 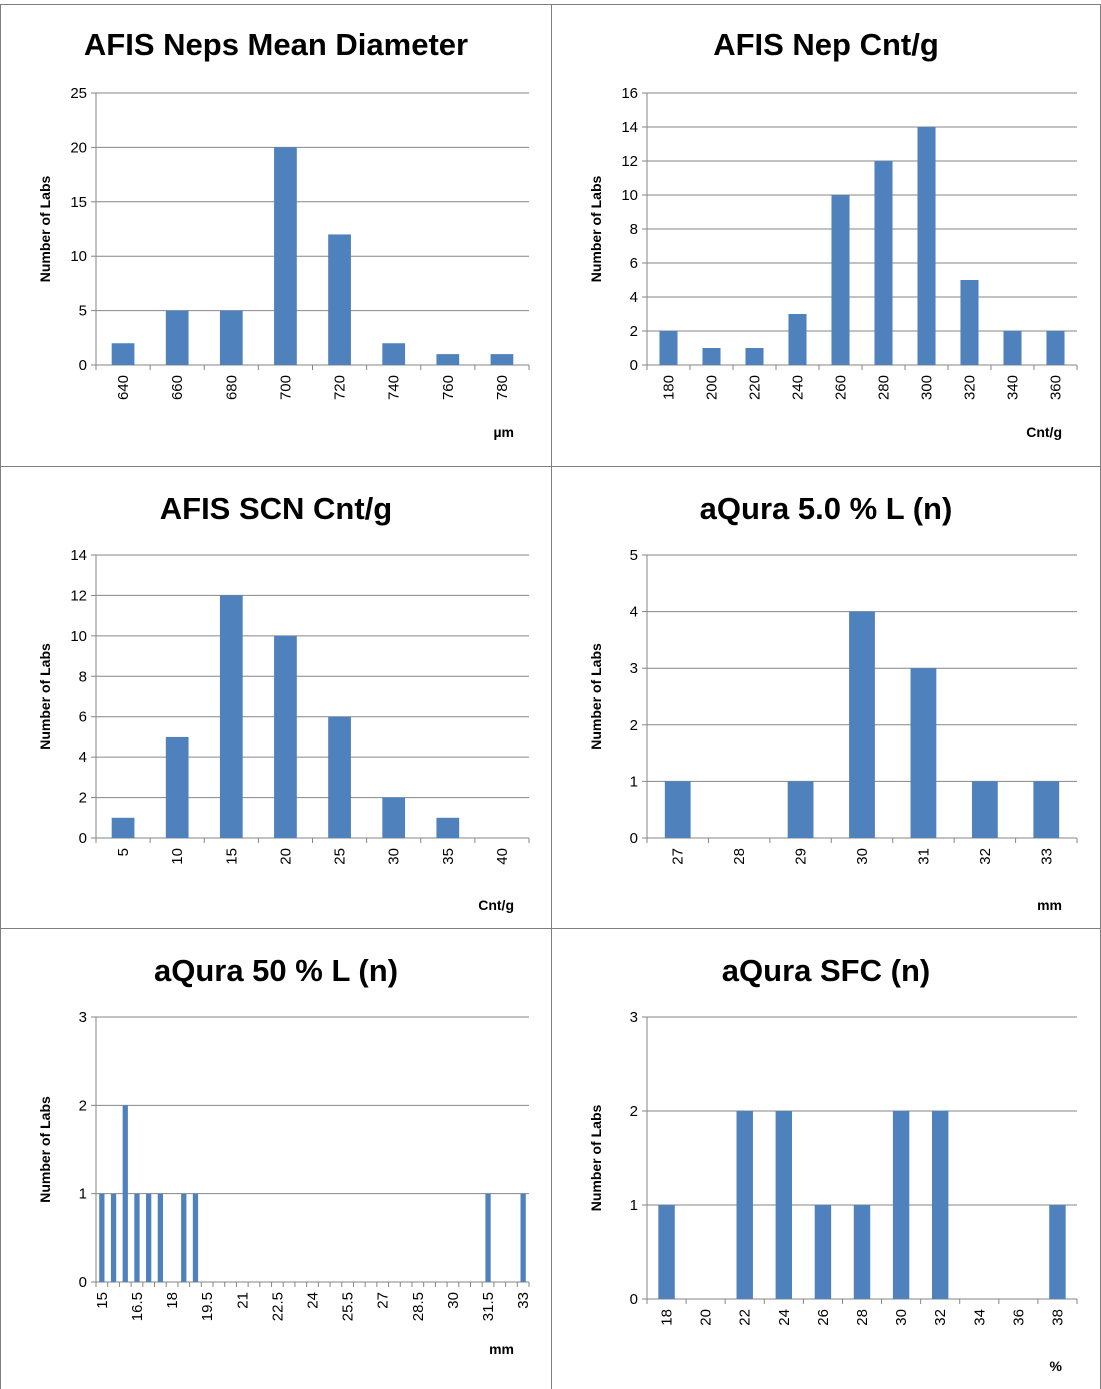 What do you see at coordinates (348, 1306) in the screenshot?
I see `x-tick-label: 25.5` at bounding box center [348, 1306].